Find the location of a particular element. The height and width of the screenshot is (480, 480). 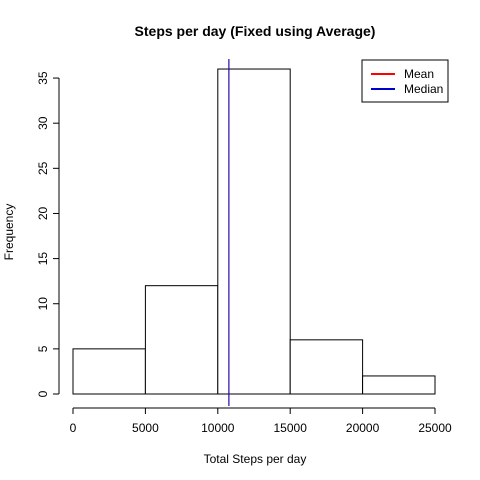

legend-box is located at coordinates (405, 81).